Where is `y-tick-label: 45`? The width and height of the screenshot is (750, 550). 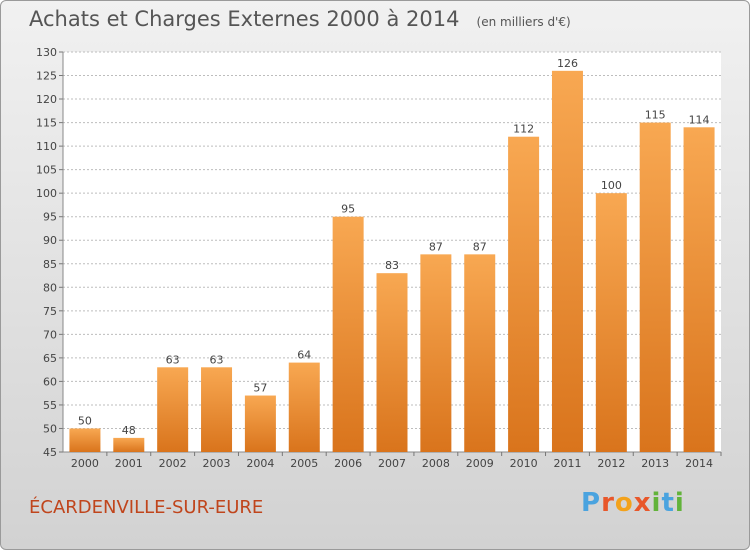
y-tick-label: 45 is located at coordinates (50, 452).